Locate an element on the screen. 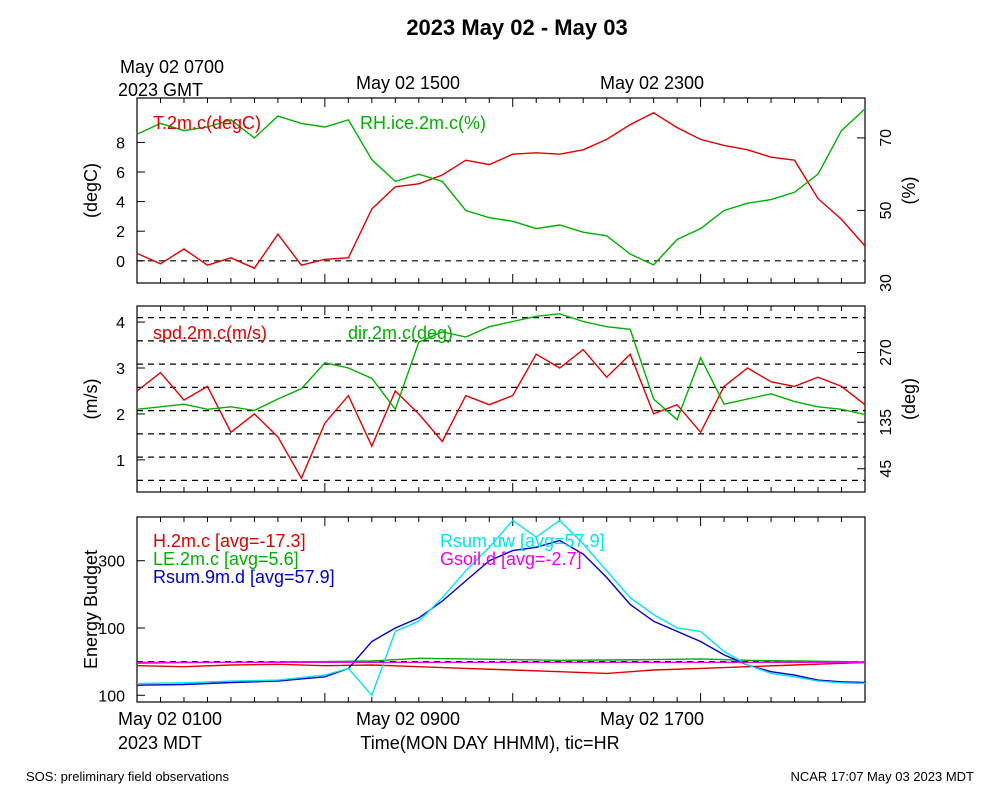 The image size is (1000, 800). legend-entry-0-0: T.2m.c(degC) is located at coordinates (207, 123).